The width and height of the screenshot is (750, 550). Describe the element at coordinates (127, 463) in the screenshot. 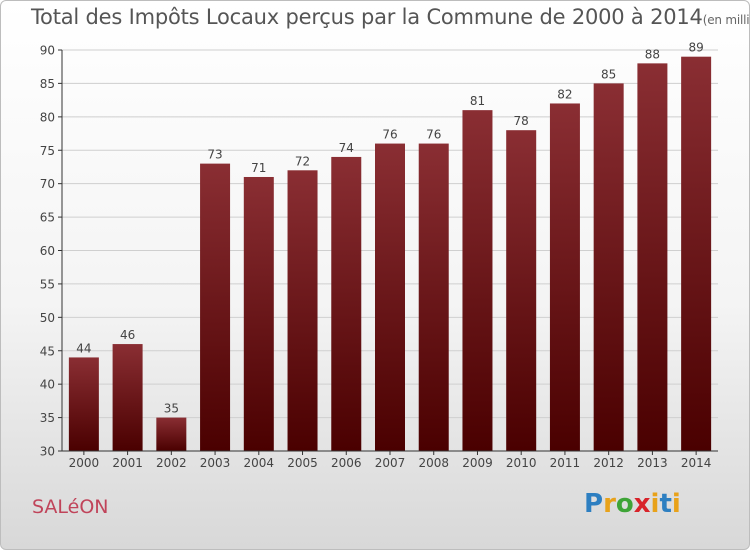

I see `x-tick-label: 2001` at that location.